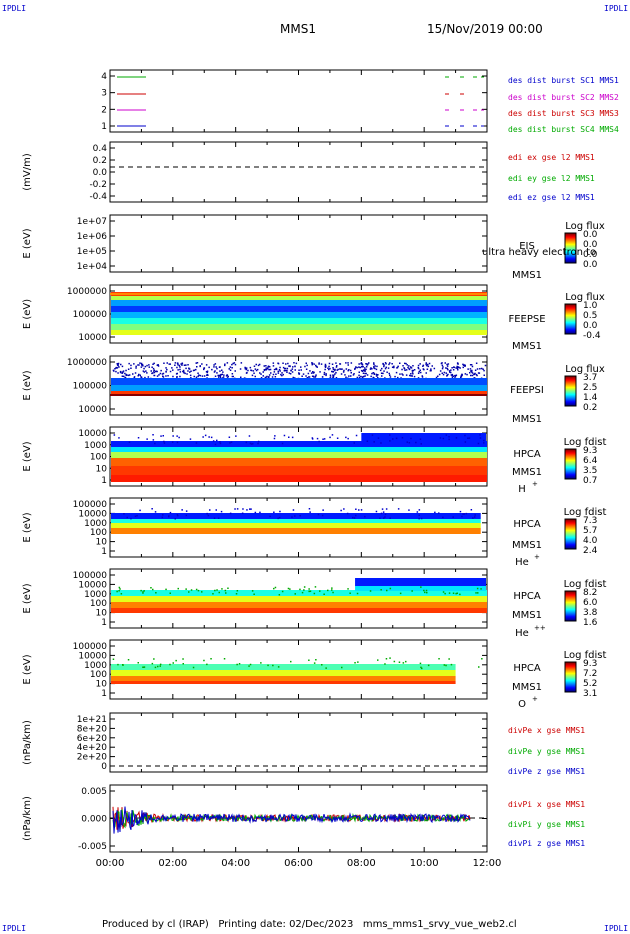 This screenshot has width=630, height=934. Describe the element at coordinates (95, 595) in the screenshot. I see `ytick-label-7-2: 1000` at that location.